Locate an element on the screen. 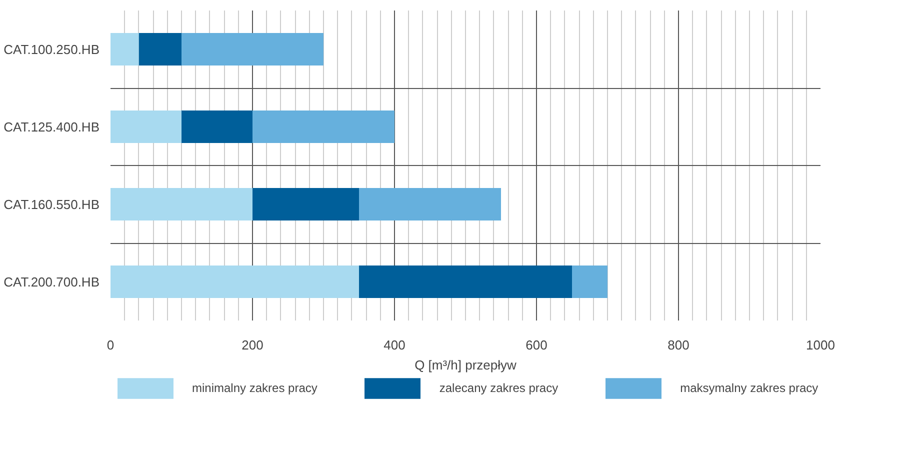  legend-label: zalecany zakres pracy is located at coordinates (498, 388).